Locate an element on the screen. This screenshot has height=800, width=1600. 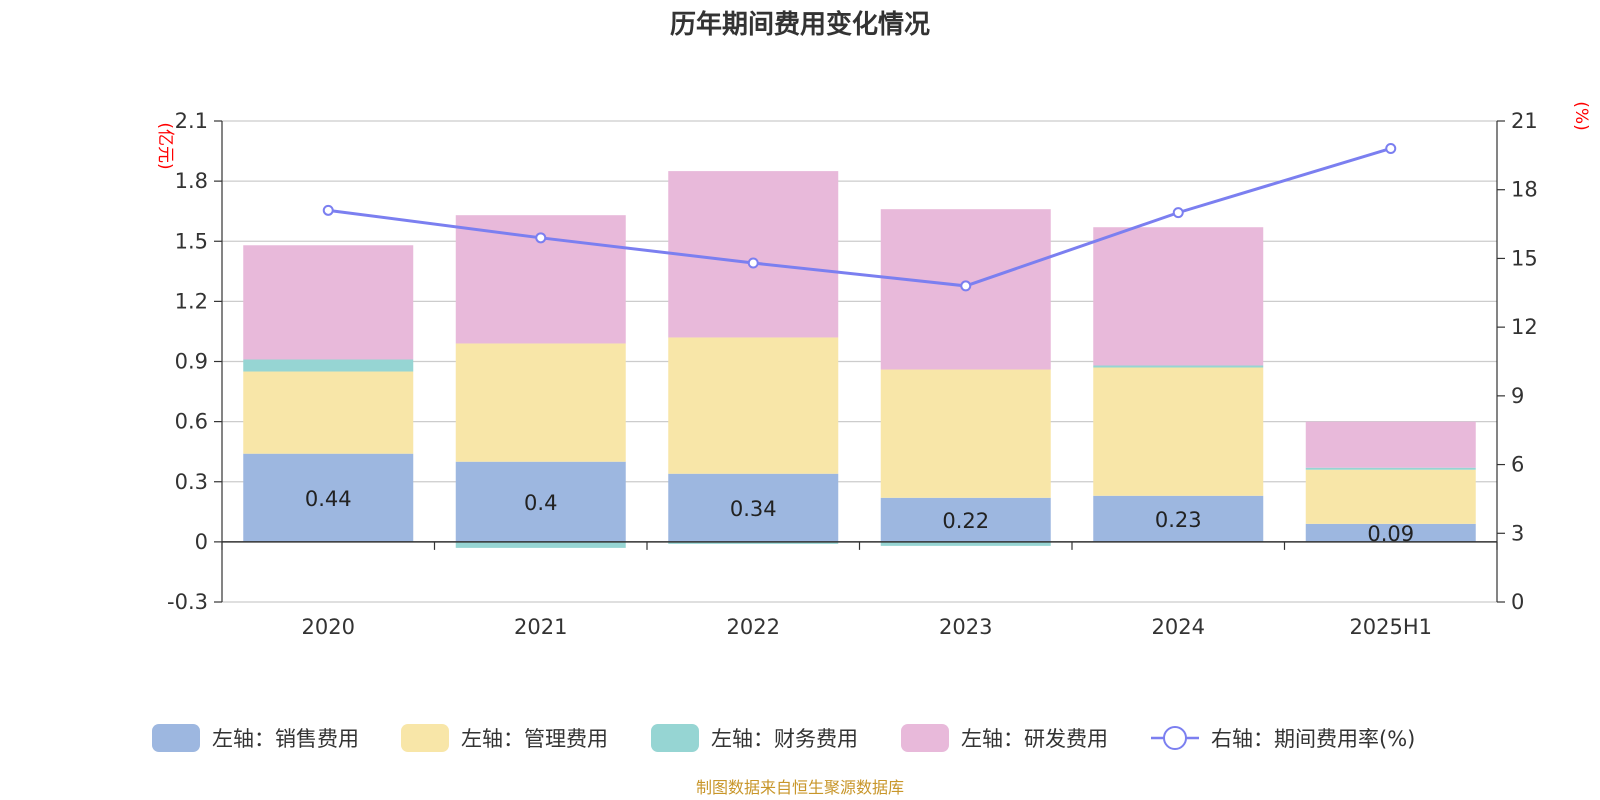
data-label: 0.23 is located at coordinates (1178, 520).